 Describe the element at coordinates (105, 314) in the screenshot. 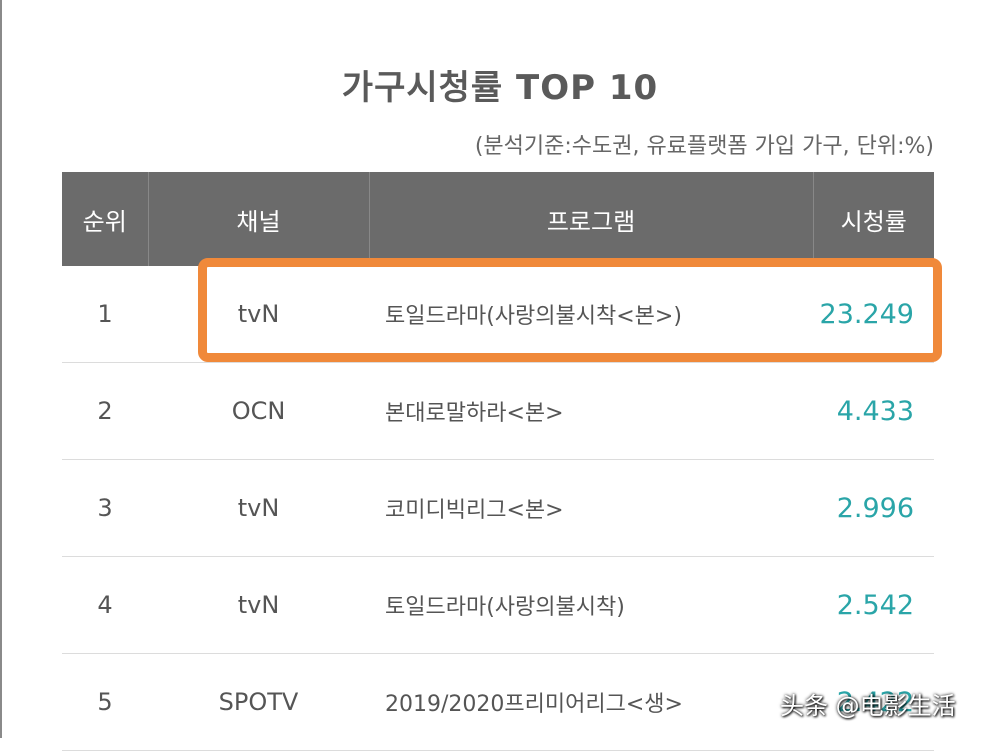

I see `rank-cell: 1` at that location.